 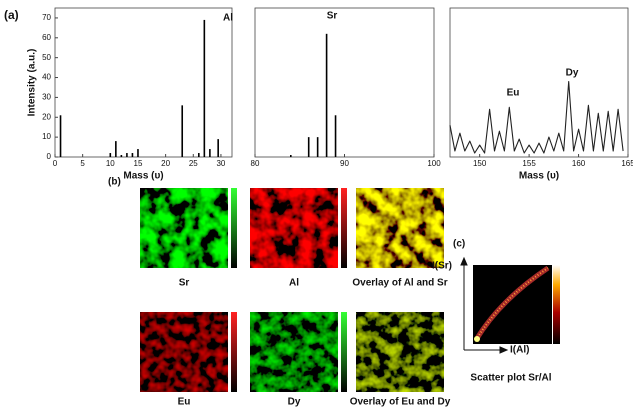 What do you see at coordinates (399, 283) in the screenshot?
I see `map-label: Overlay of Al and Sr` at bounding box center [399, 283].